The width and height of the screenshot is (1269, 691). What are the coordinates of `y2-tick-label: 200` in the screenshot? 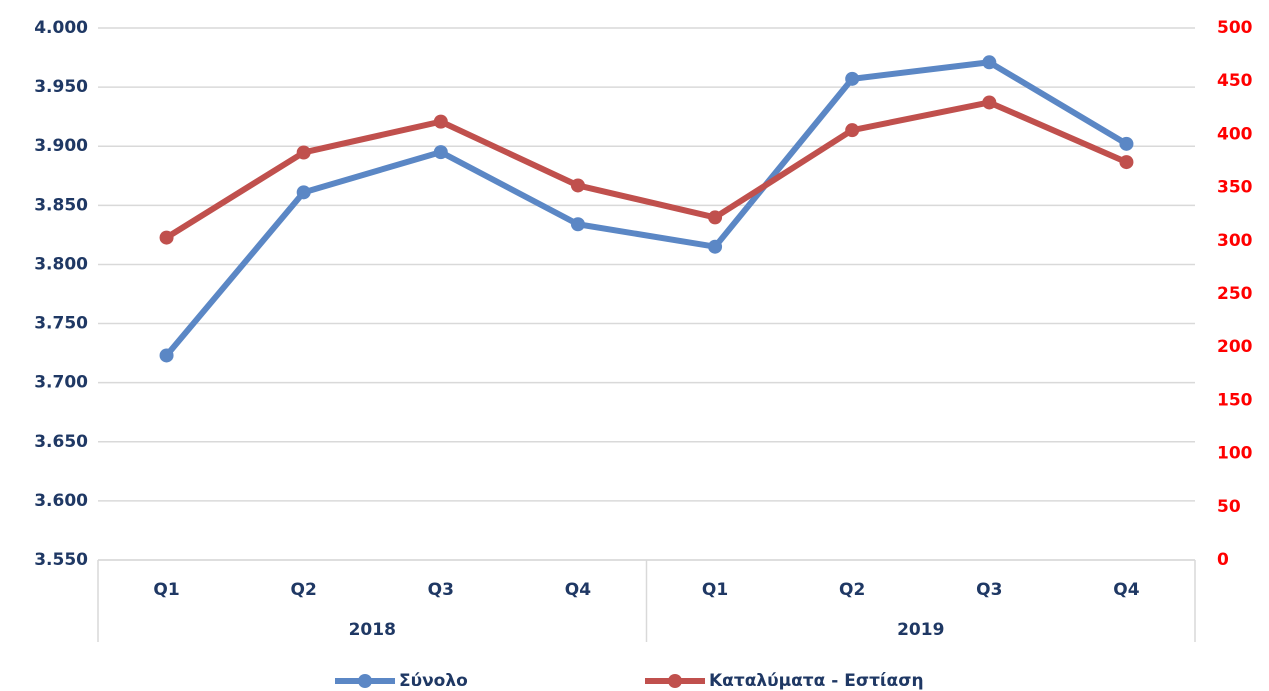 It's located at (1235, 347).